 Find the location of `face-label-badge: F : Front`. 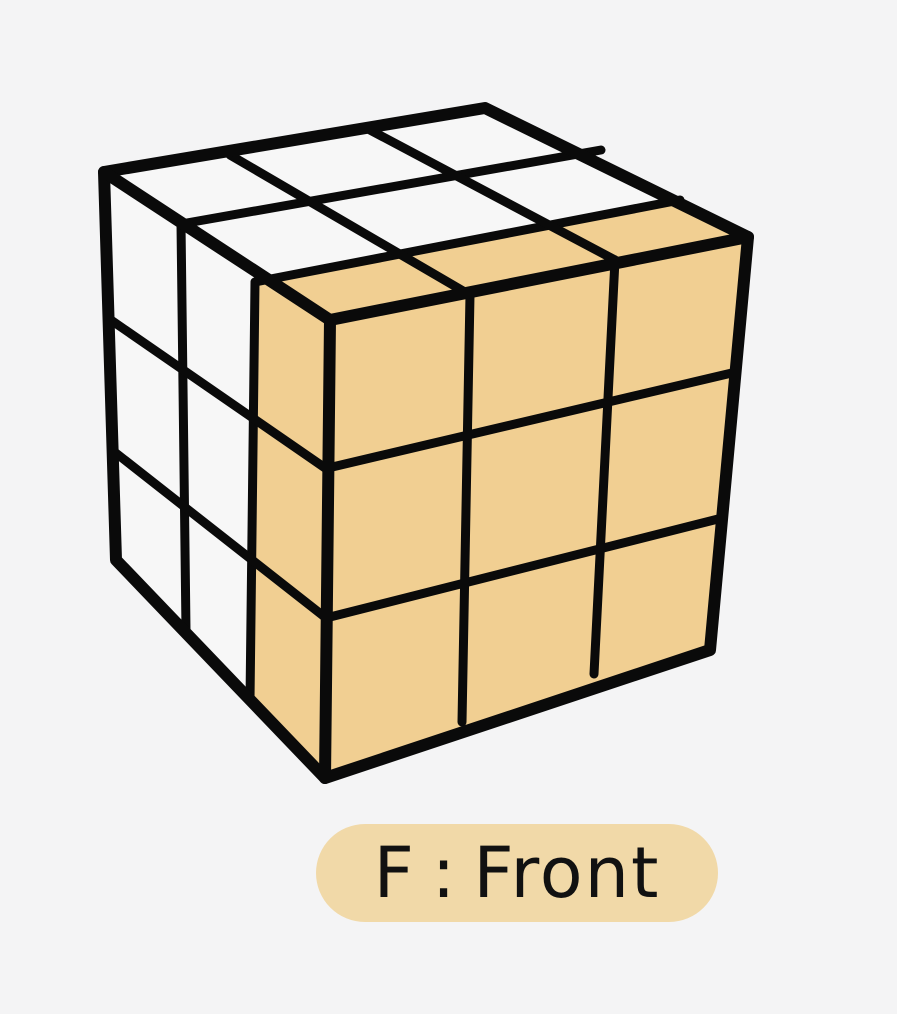

face-label-badge: F : Front is located at coordinates (517, 873).